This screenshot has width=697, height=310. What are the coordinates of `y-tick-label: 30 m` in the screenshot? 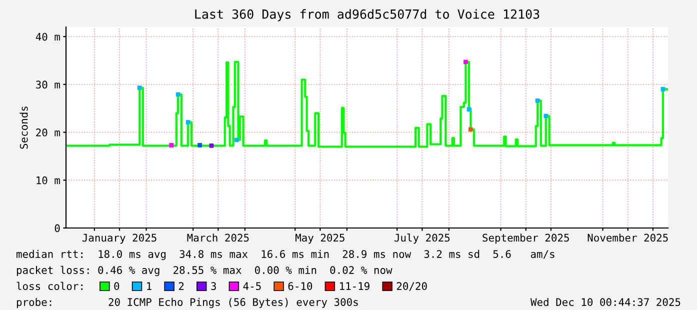 It's located at (48, 84).